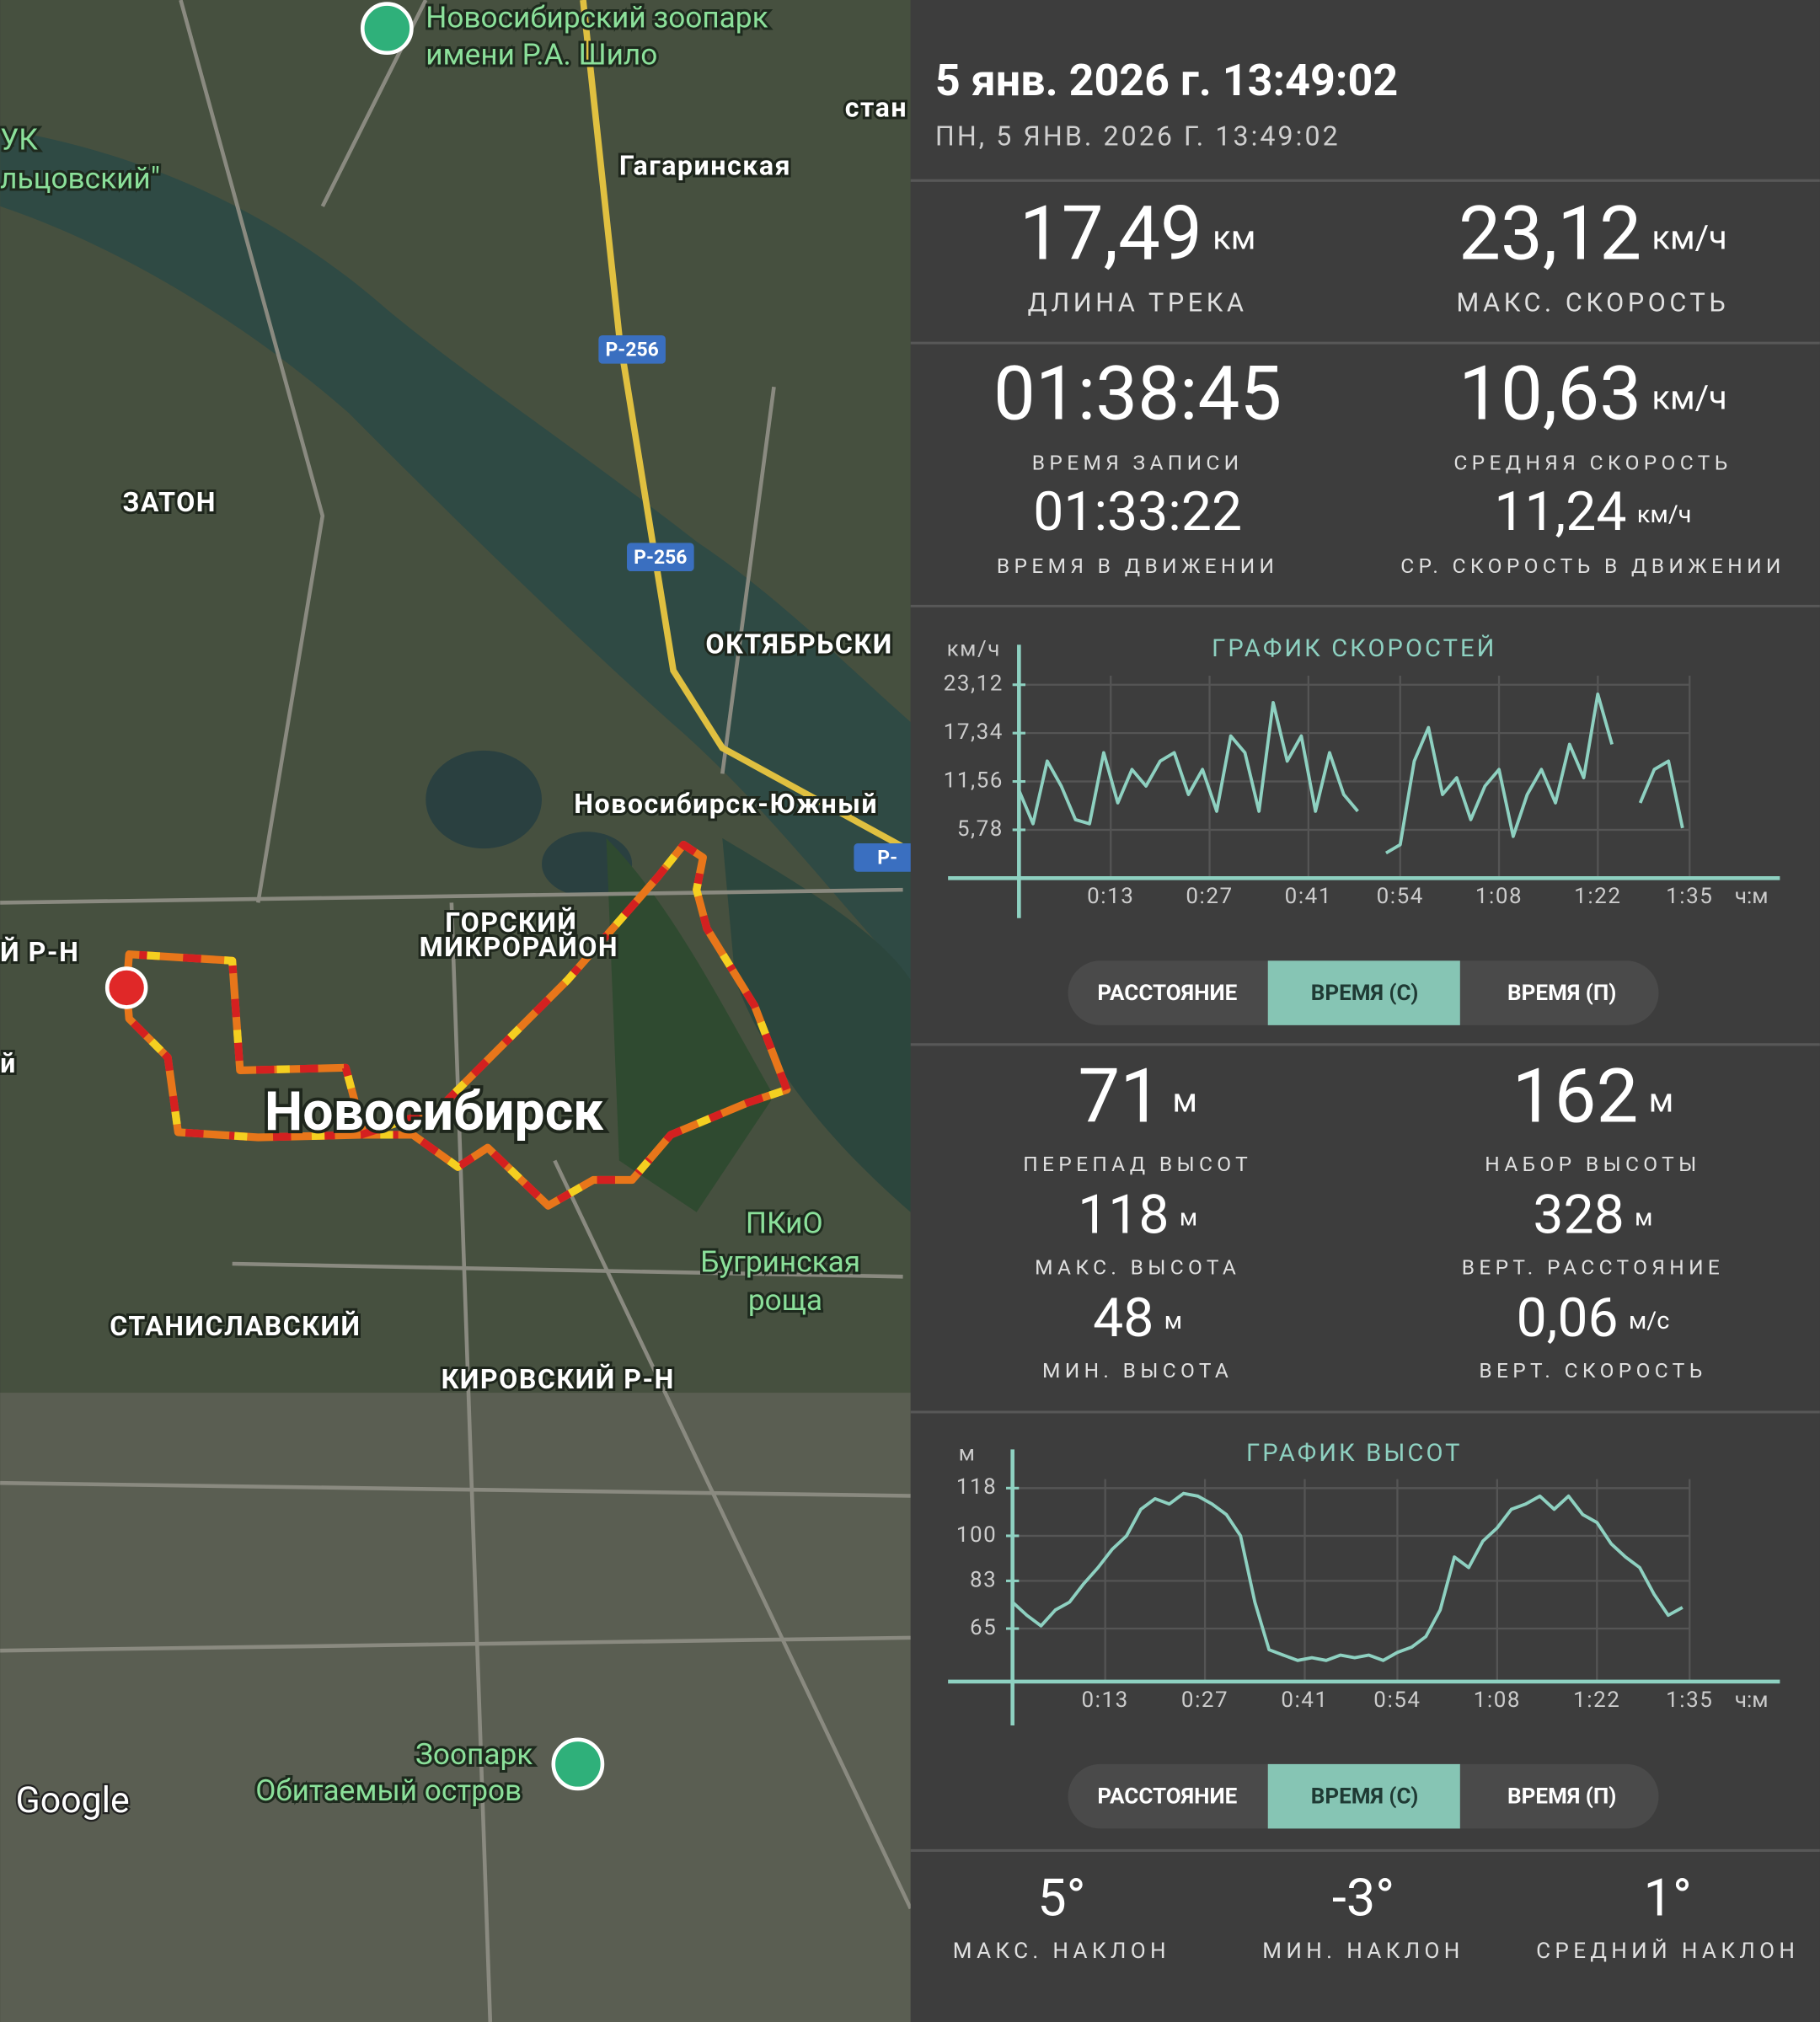 This screenshot has width=1820, height=2022. I want to click on map-label: СТАНИСЛАВСКИЙ, so click(235, 1326).